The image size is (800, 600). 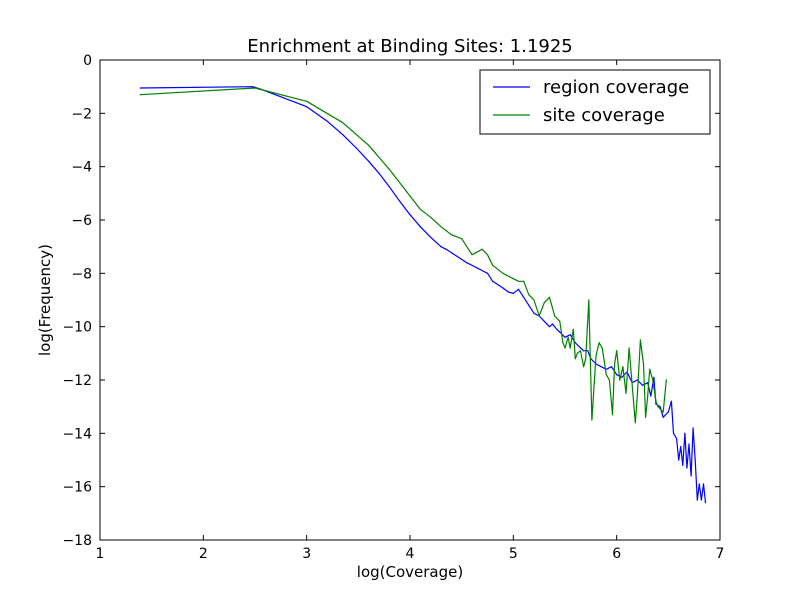 I want to click on x-tick-label: 4, so click(x=410, y=554).